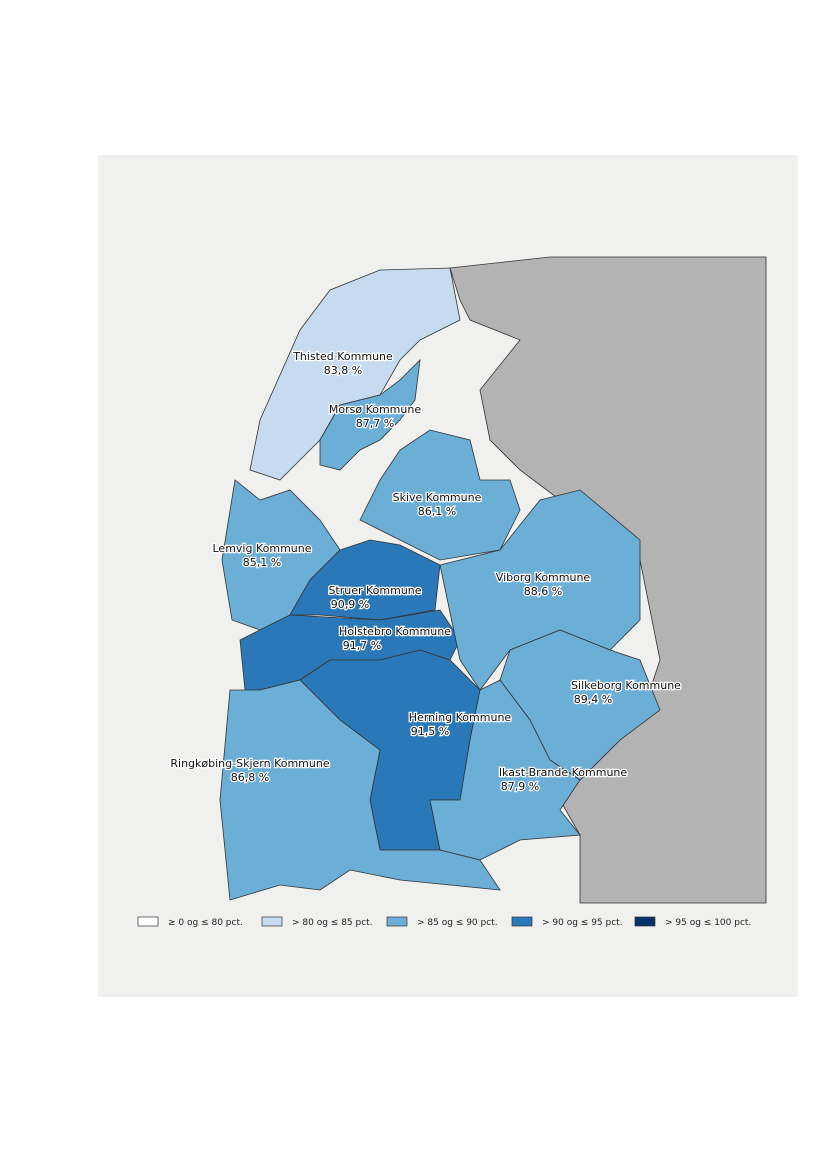  What do you see at coordinates (543, 577) in the screenshot?
I see `region-name: Viborg Kommune` at bounding box center [543, 577].